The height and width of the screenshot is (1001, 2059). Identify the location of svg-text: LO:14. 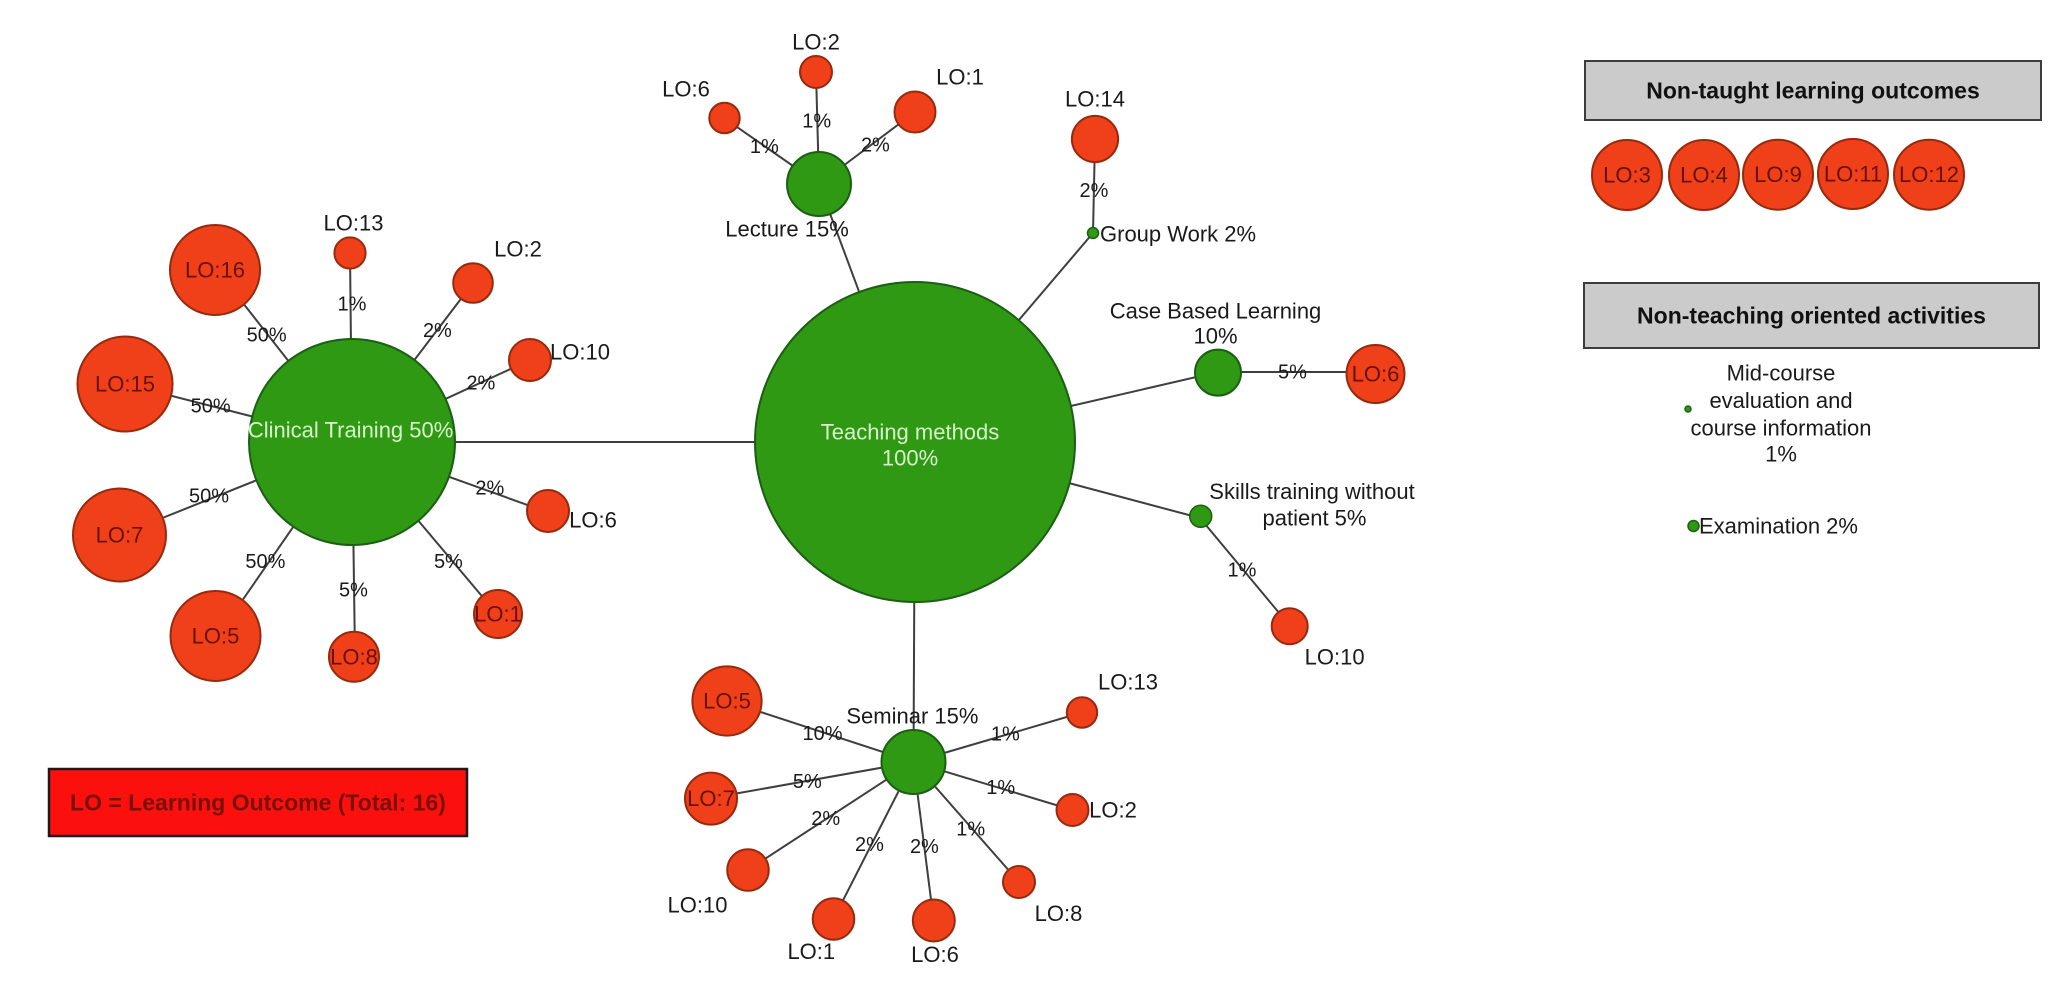
(1095, 99).